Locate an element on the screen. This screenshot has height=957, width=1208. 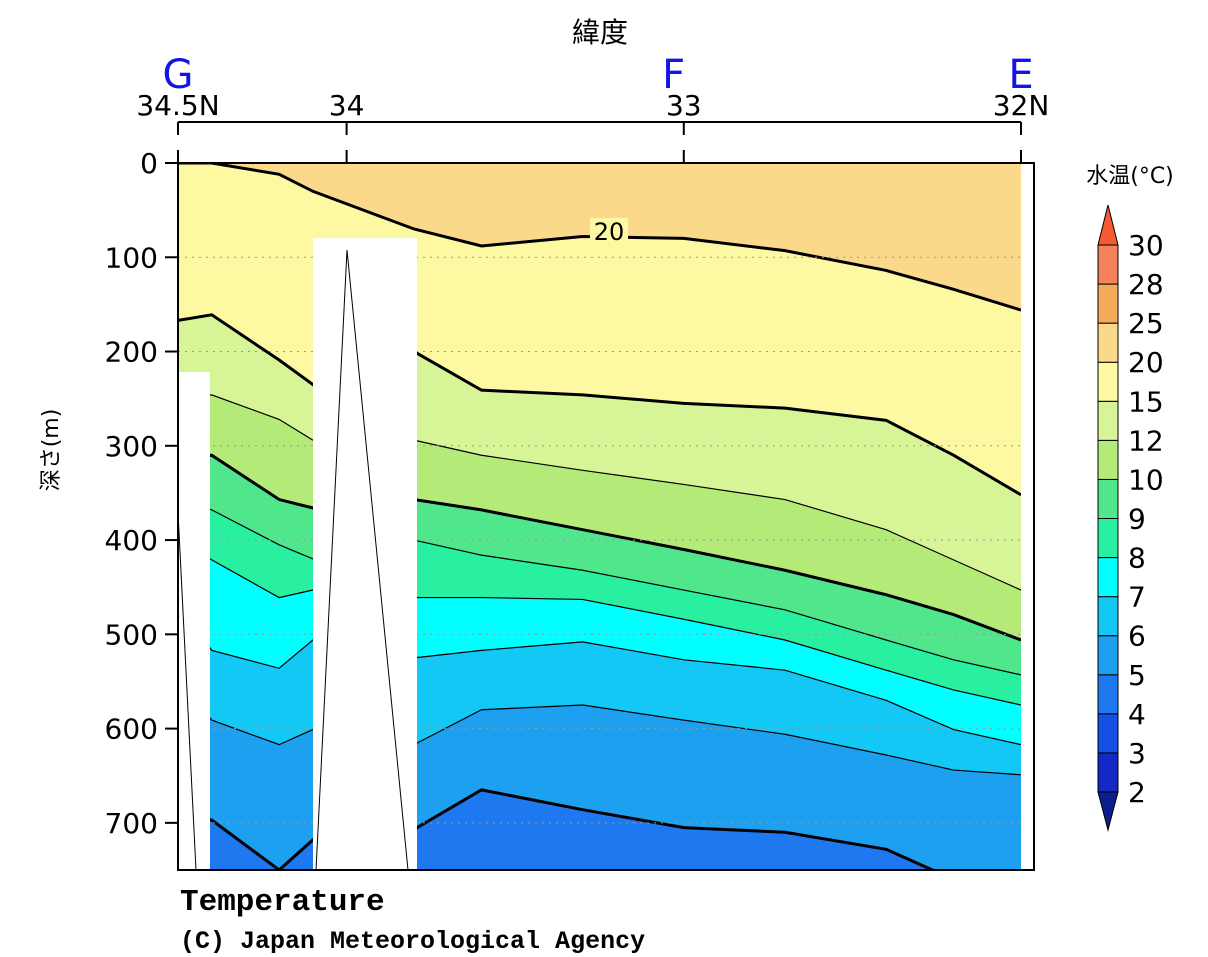
caption: Temperature is located at coordinates (282, 902).